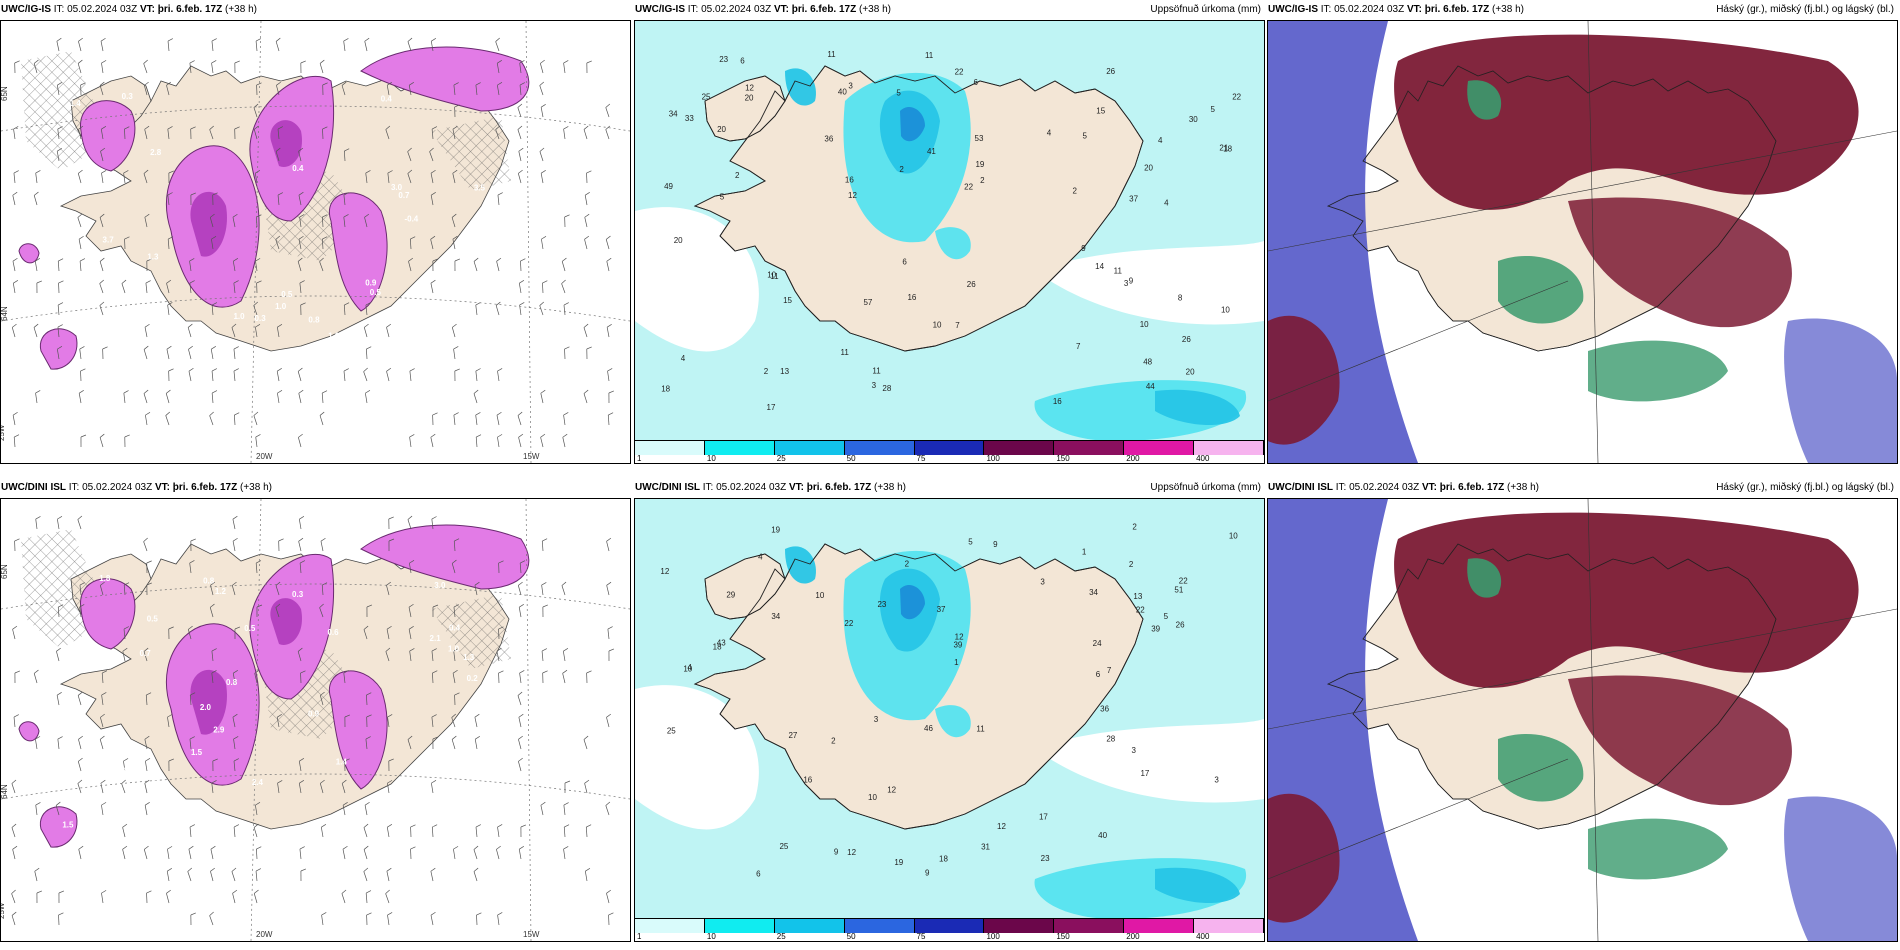 This screenshot has width=1900, height=950. Describe the element at coordinates (957, 645) in the screenshot. I see `precip-value: 39` at that location.